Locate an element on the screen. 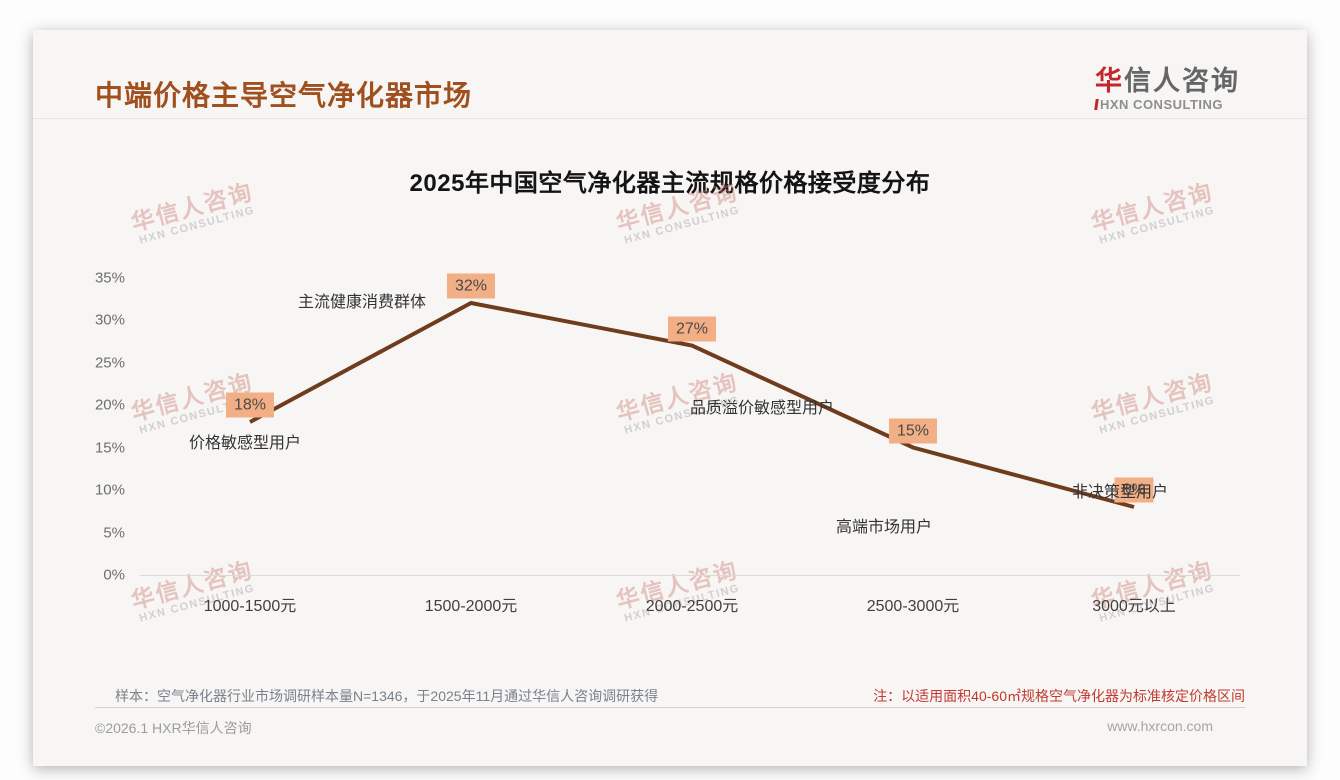 Image resolution: width=1340 pixels, height=780 pixels. y-axis-tick: 5% is located at coordinates (114, 532).